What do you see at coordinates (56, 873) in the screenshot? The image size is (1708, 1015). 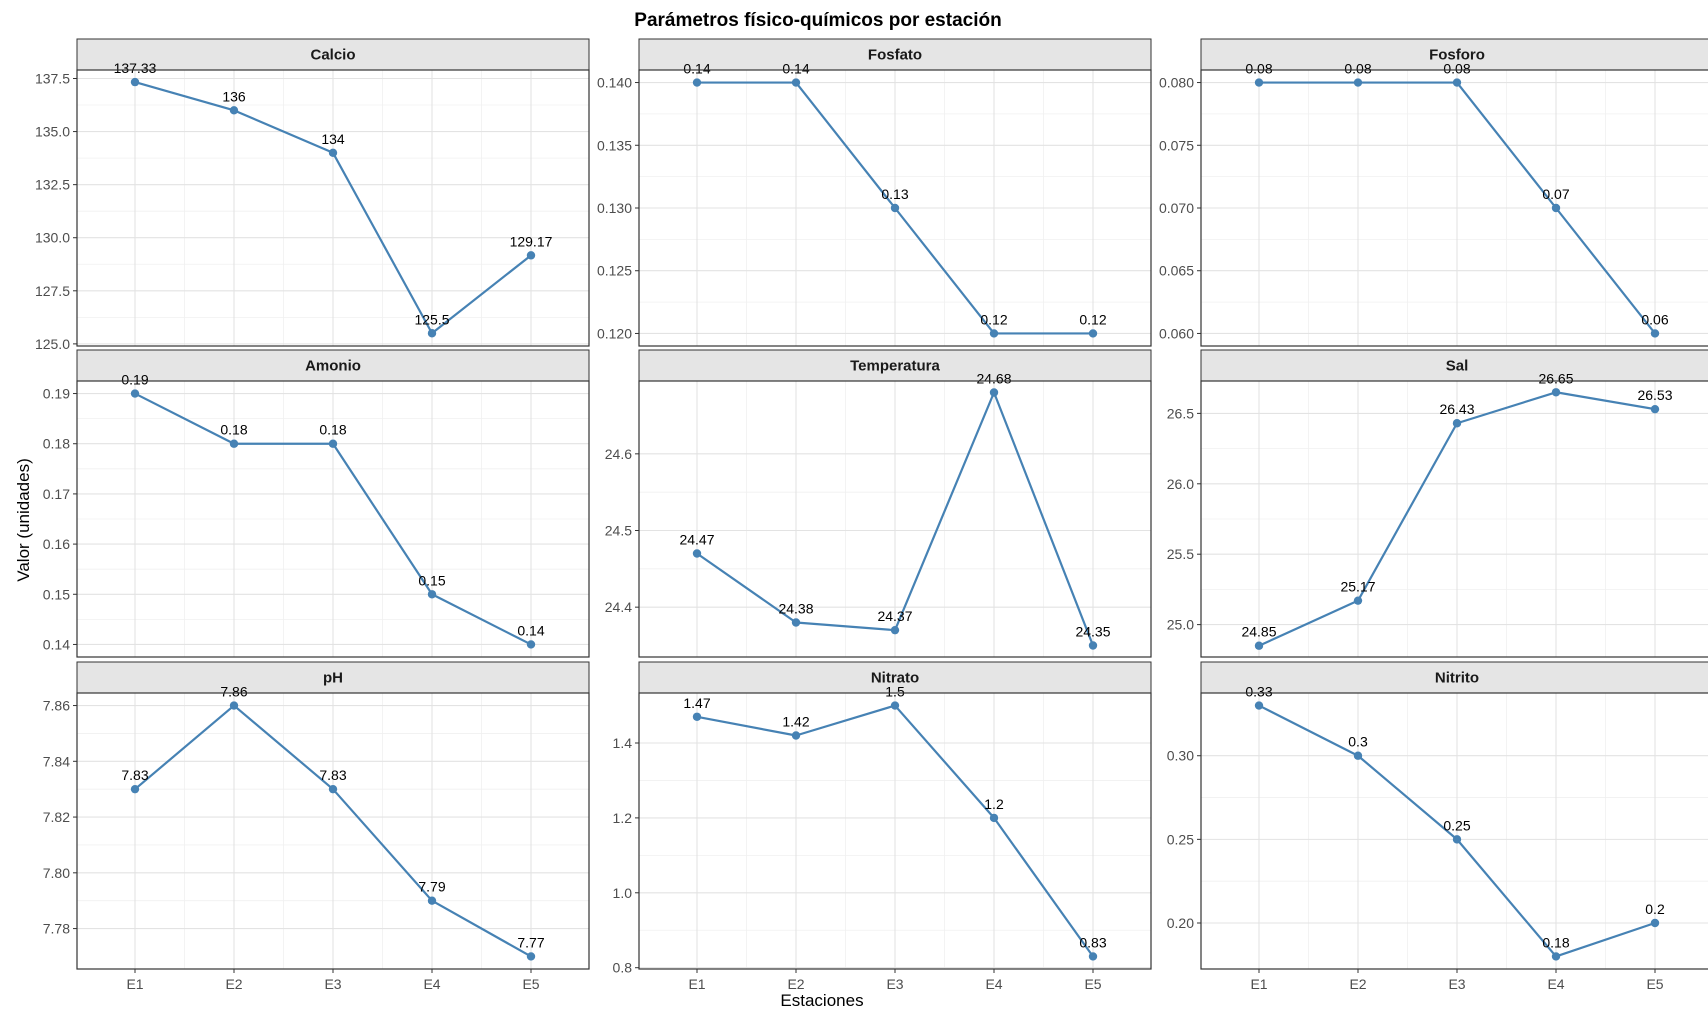 I see `y-tick-label: 7.80` at bounding box center [56, 873].